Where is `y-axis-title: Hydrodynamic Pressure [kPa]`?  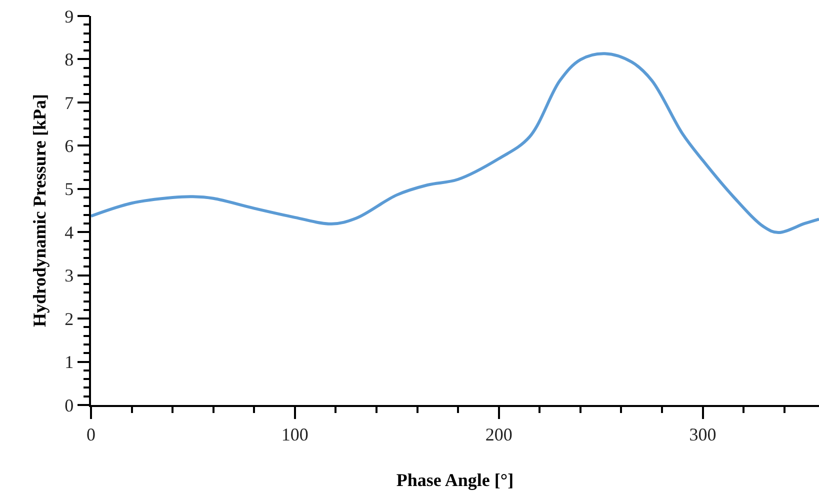 y-axis-title: Hydrodynamic Pressure [kPa] is located at coordinates (39, 210).